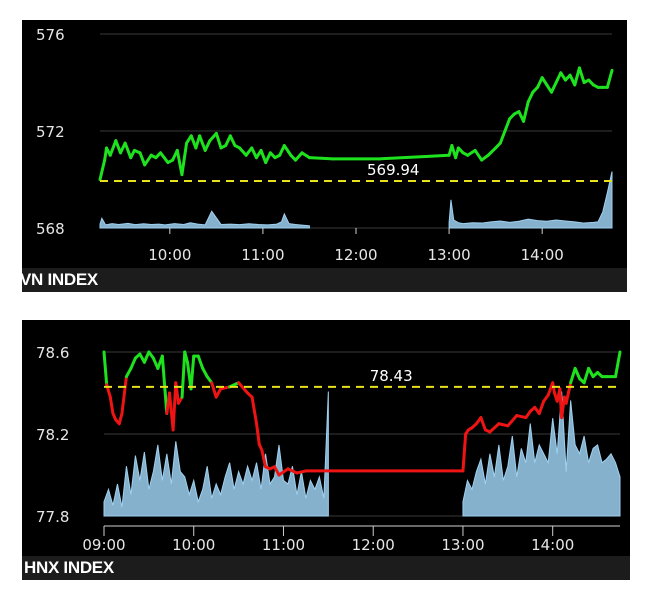 The width and height of the screenshot is (650, 600). I want to click on hnx-index-footer: HNX INDEX, so click(326, 568).